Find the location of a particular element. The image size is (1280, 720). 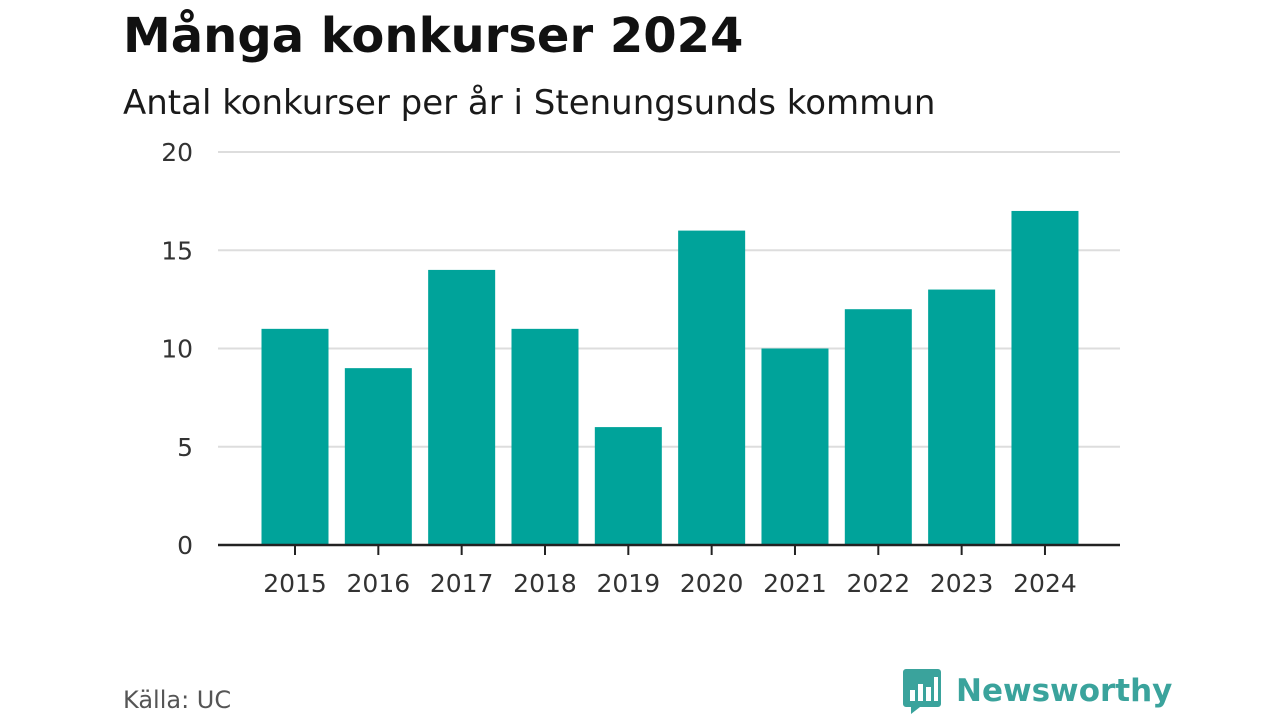

x-tick-label: 2020 is located at coordinates (712, 583).